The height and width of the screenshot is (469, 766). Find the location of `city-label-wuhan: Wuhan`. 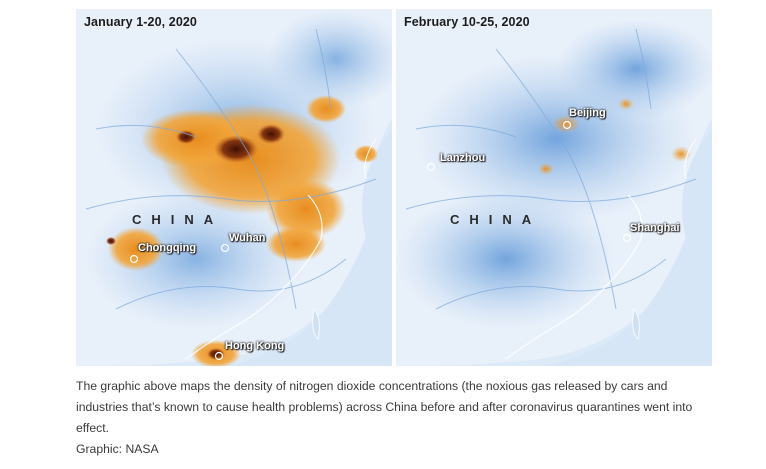

city-label-wuhan: Wuhan is located at coordinates (247, 238).